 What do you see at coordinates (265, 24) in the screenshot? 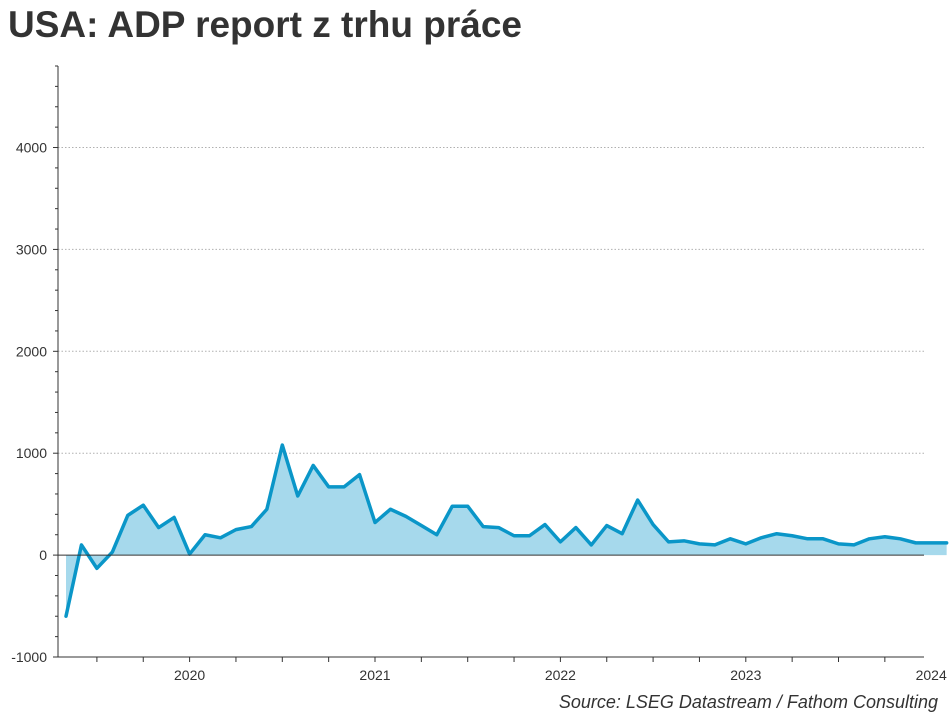
I see `chart-title: USA: ADP report z trhu práce` at bounding box center [265, 24].